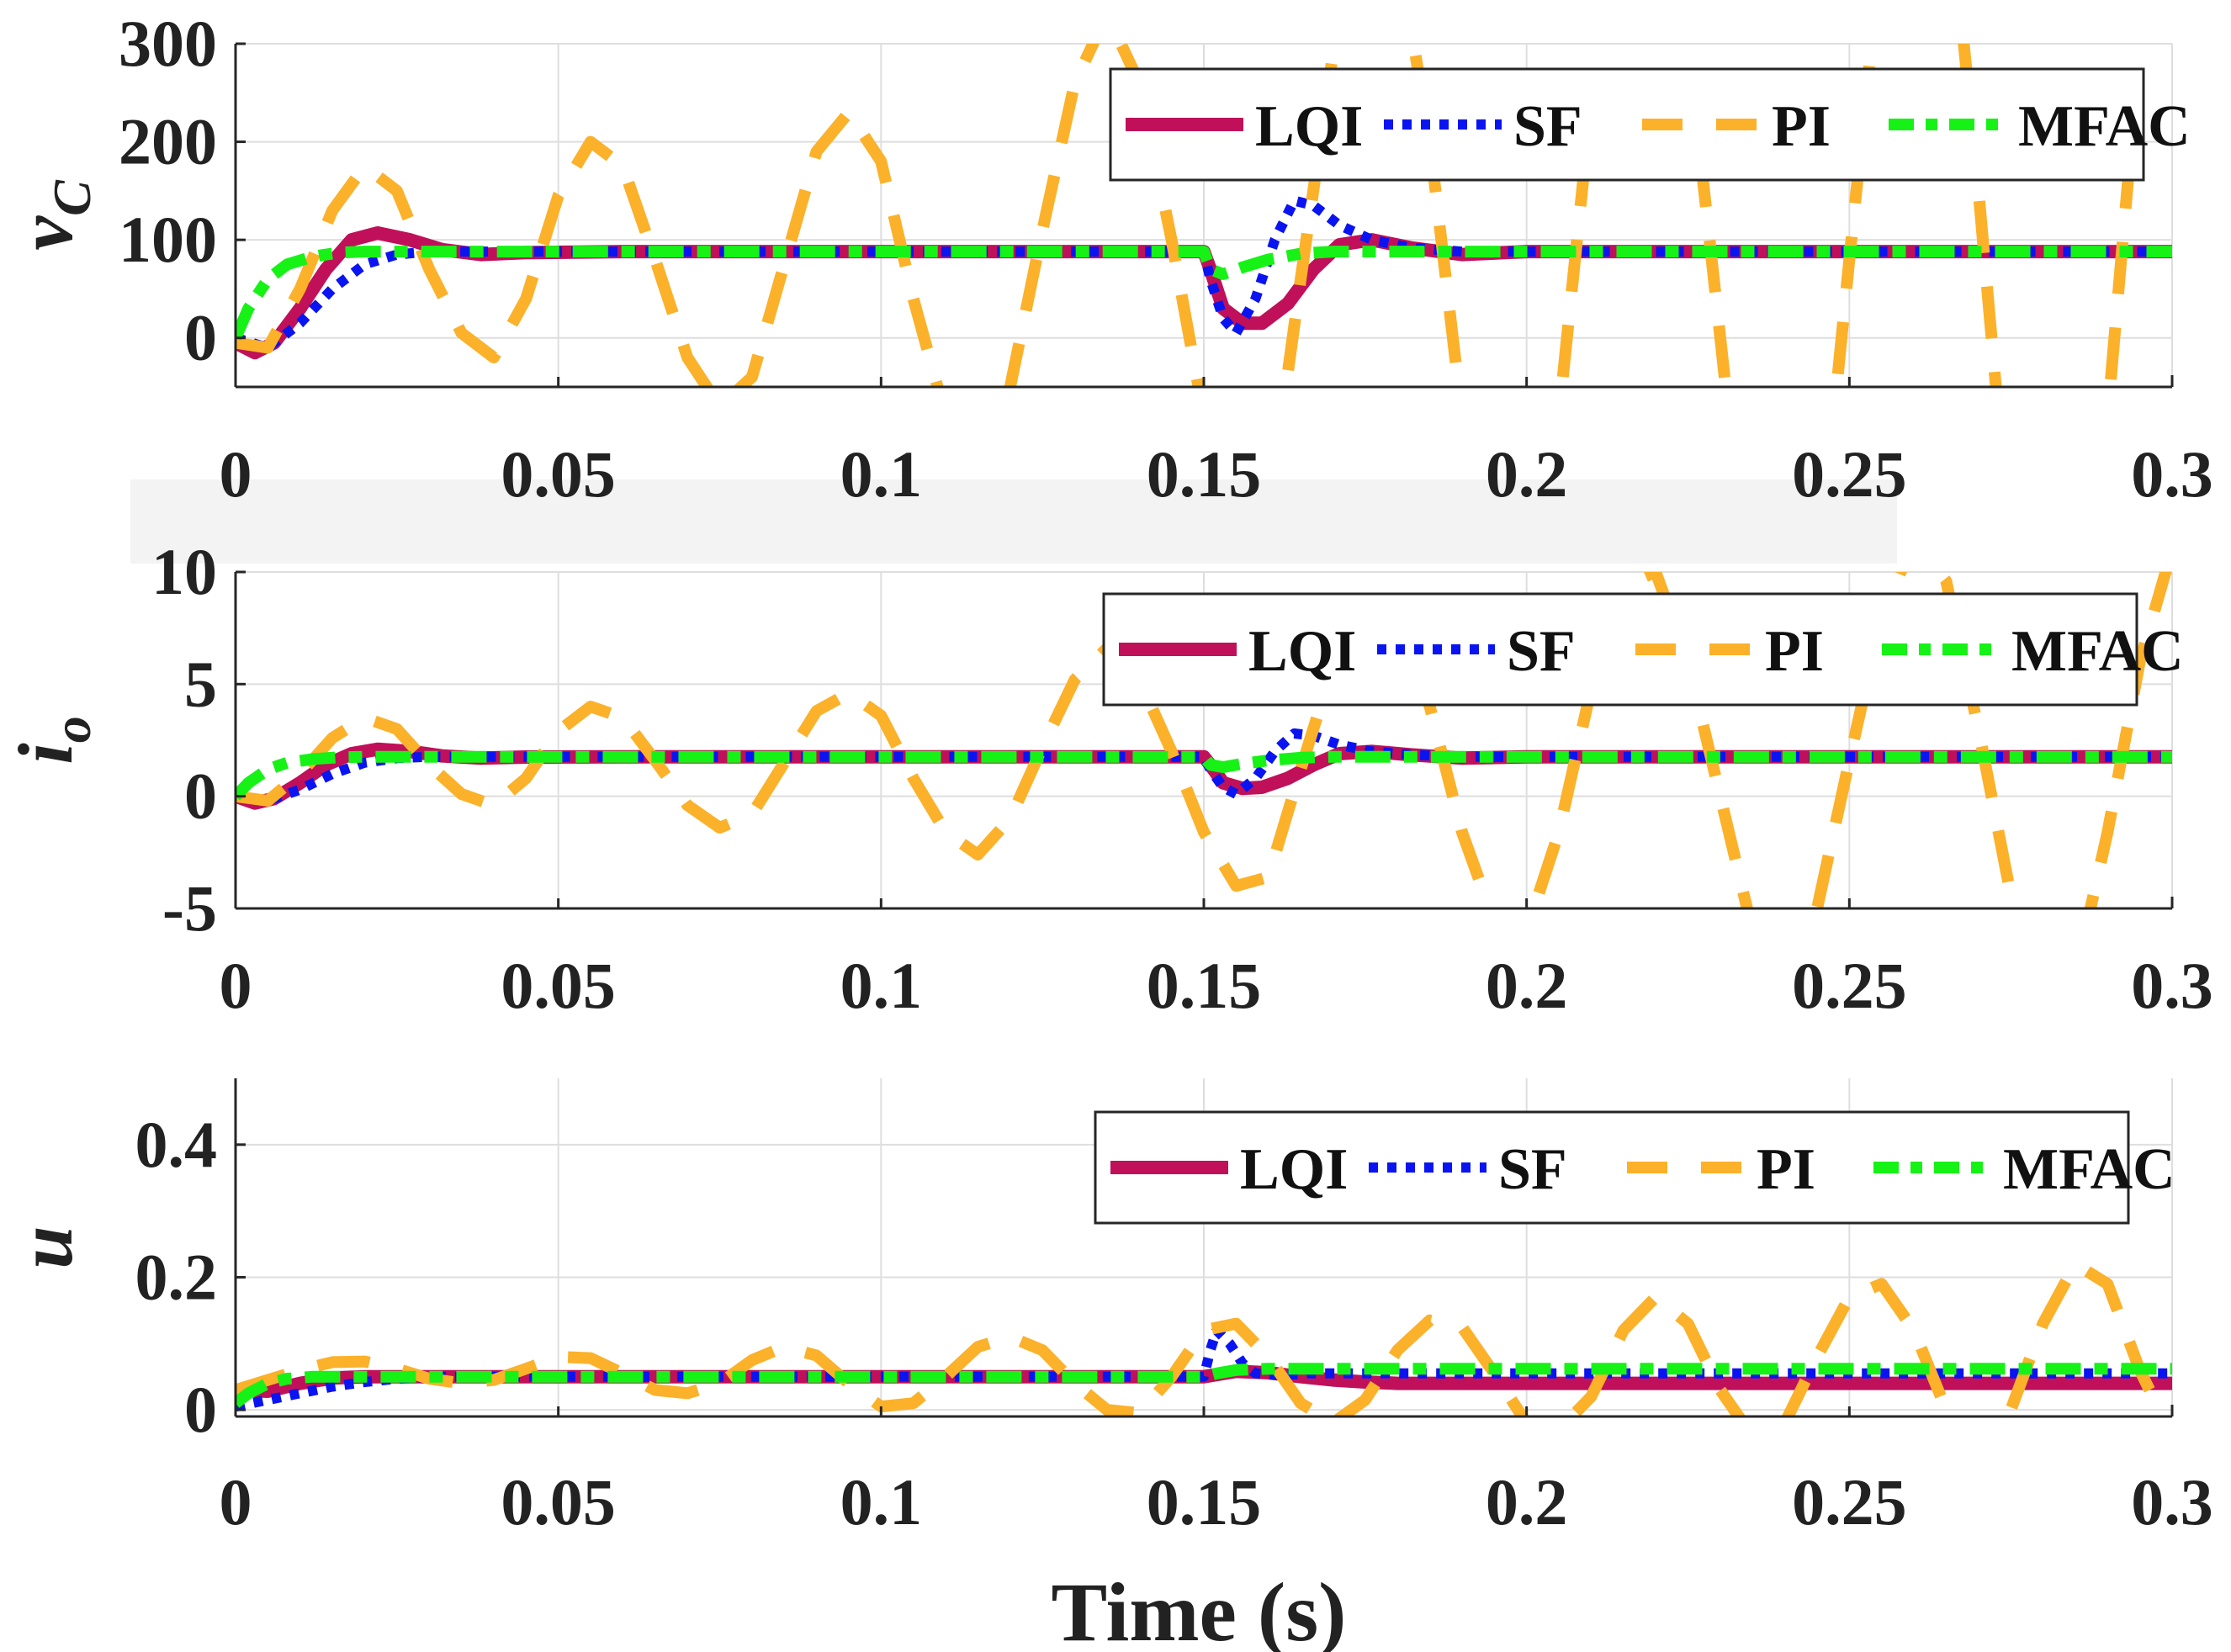 Image resolution: width=2231 pixels, height=1652 pixels. What do you see at coordinates (176, 1144) in the screenshot?
I see `y-tick-label: 0.4` at bounding box center [176, 1144].